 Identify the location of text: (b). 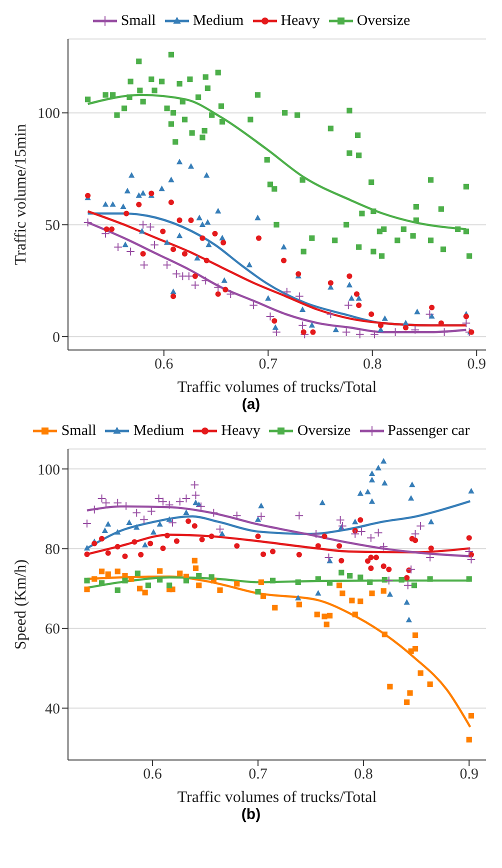
(251, 815).